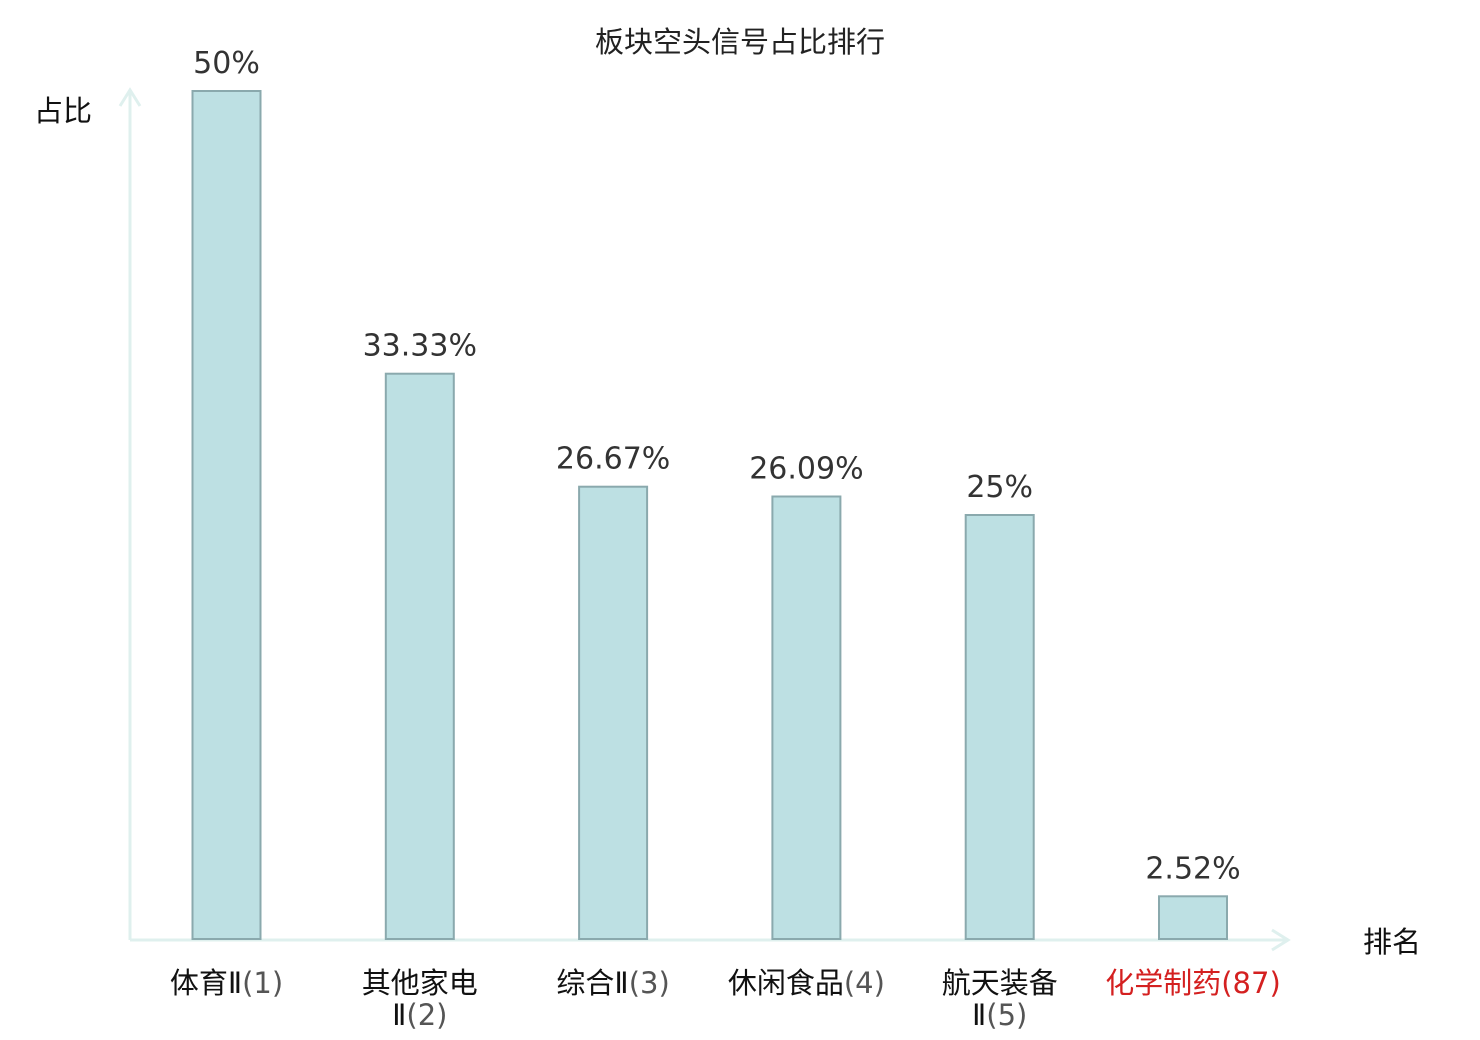  Describe the element at coordinates (806, 469) in the screenshot. I see `value-label-3: 26.09%` at that location.